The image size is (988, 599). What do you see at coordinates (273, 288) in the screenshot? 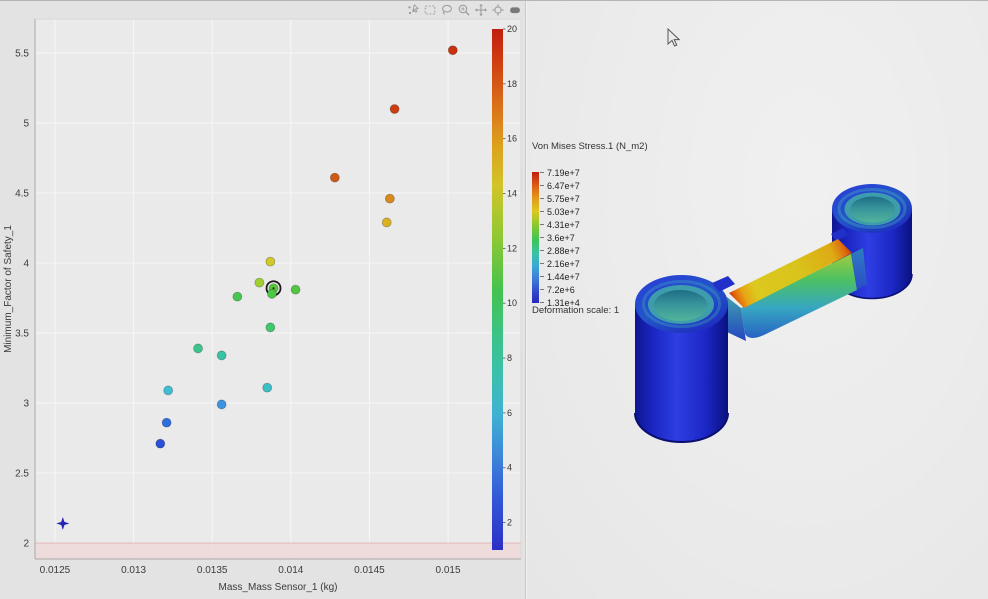
I see `selected-point-center` at bounding box center [273, 288].